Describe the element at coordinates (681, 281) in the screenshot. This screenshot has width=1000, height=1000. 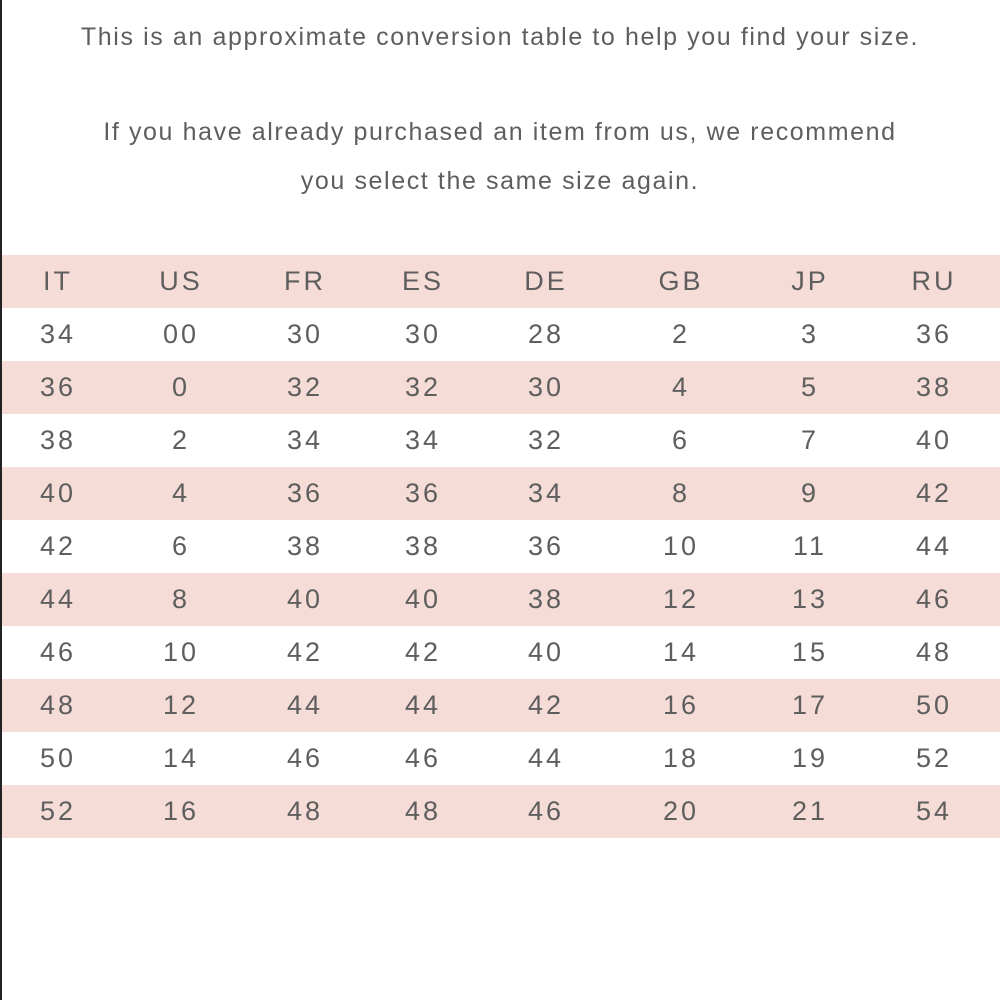
I see `header-cell: GB` at that location.